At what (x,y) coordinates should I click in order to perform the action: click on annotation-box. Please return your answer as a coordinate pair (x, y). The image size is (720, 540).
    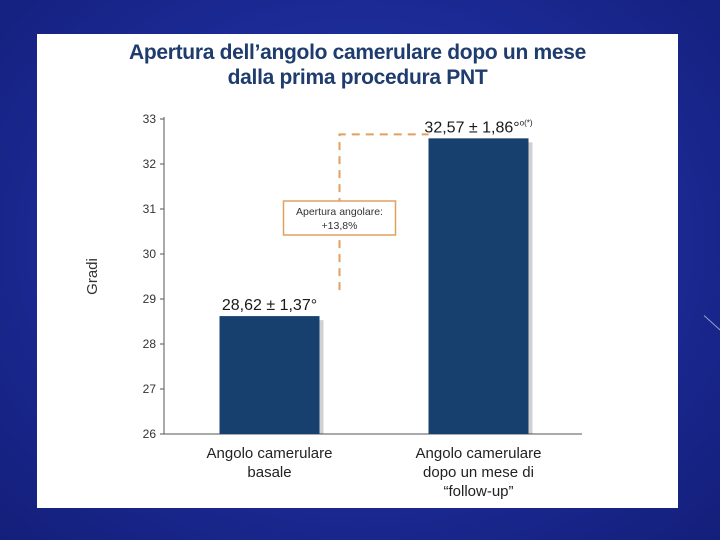
    Looking at the image, I should click on (339, 218).